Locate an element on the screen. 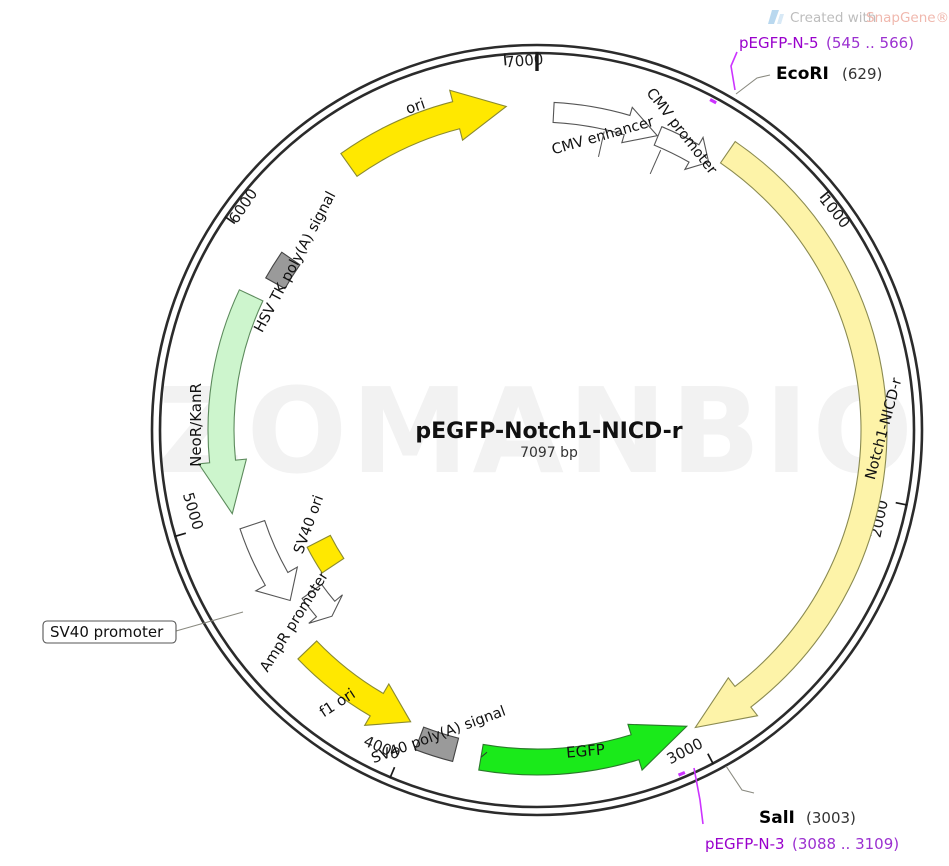 The image size is (949, 866). sali-position: (3003) is located at coordinates (831, 818).